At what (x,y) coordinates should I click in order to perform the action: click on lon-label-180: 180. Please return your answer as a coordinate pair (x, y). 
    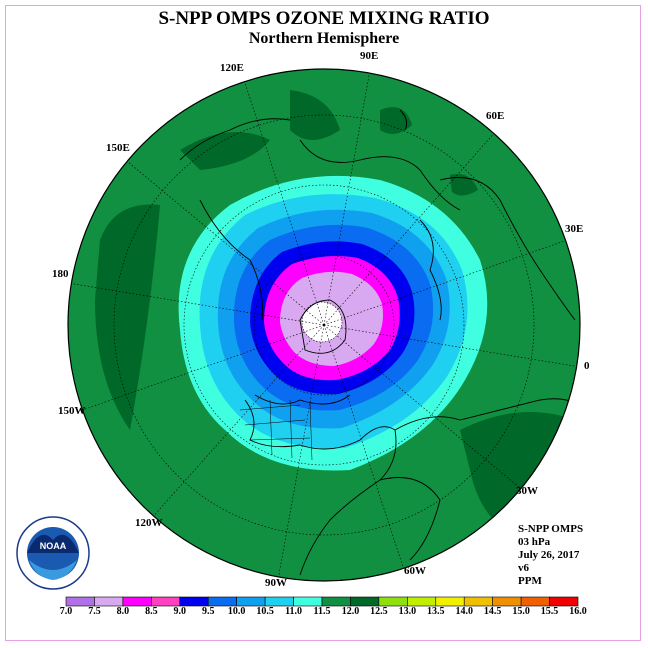
    Looking at the image, I should click on (60, 274).